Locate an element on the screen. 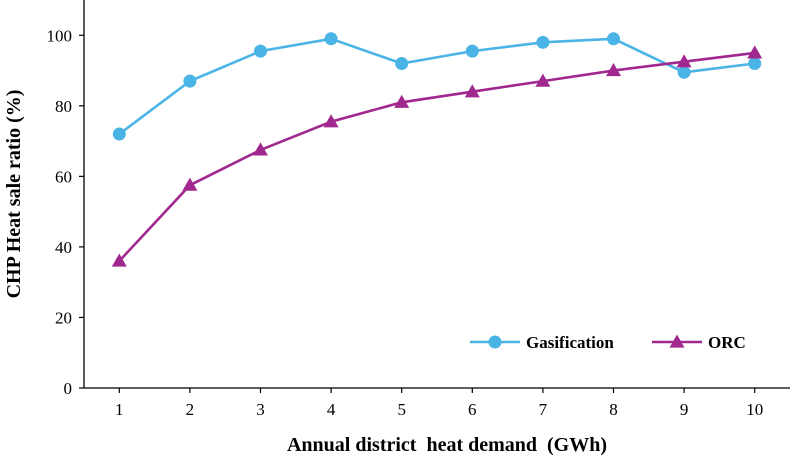 Image resolution: width=800 pixels, height=461 pixels. x-tick-label: 5 is located at coordinates (401, 409).